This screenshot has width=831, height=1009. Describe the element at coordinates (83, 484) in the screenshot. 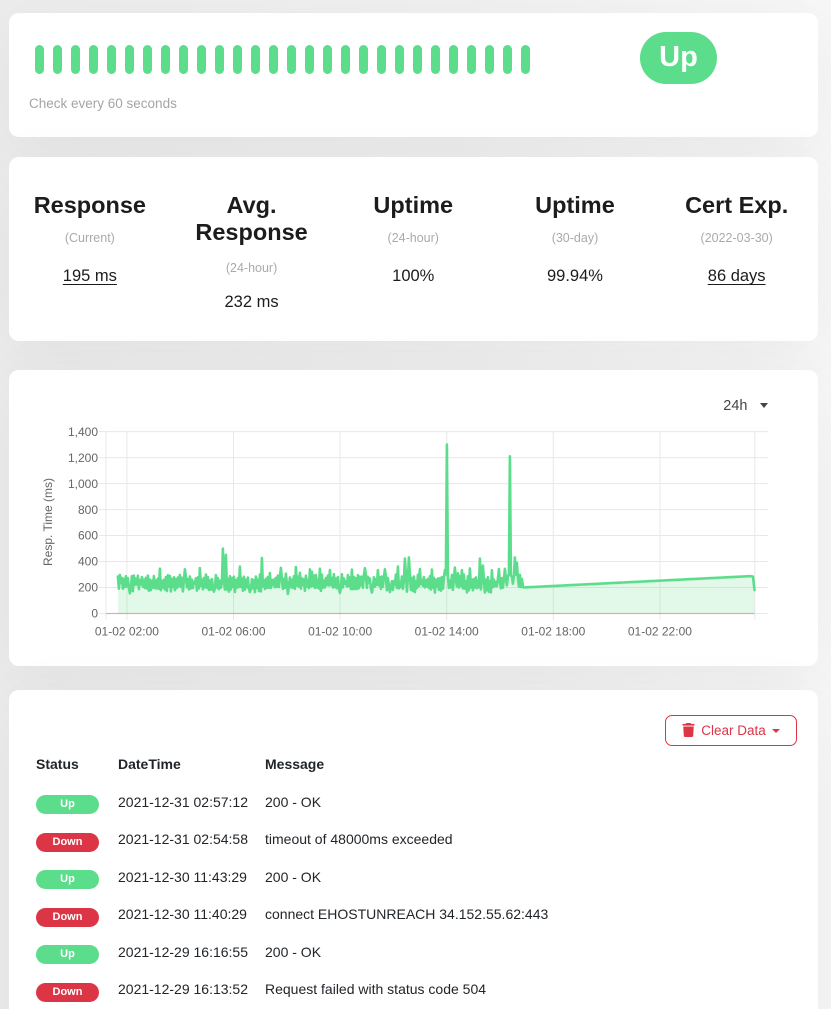

I see `svg-text: 1,000` at that location.